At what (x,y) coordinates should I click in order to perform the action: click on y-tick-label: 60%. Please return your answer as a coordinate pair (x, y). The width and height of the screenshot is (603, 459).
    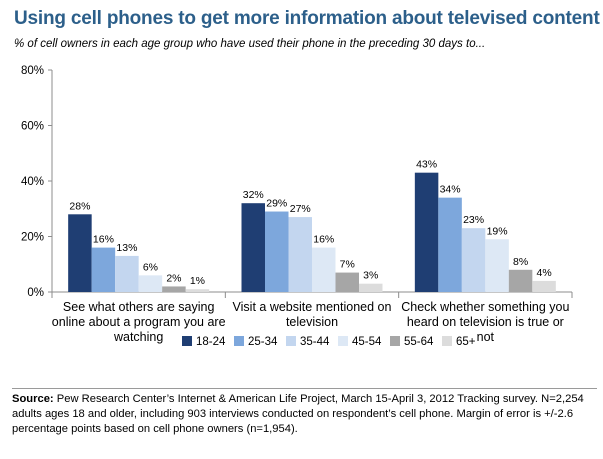
    Looking at the image, I should click on (32, 127).